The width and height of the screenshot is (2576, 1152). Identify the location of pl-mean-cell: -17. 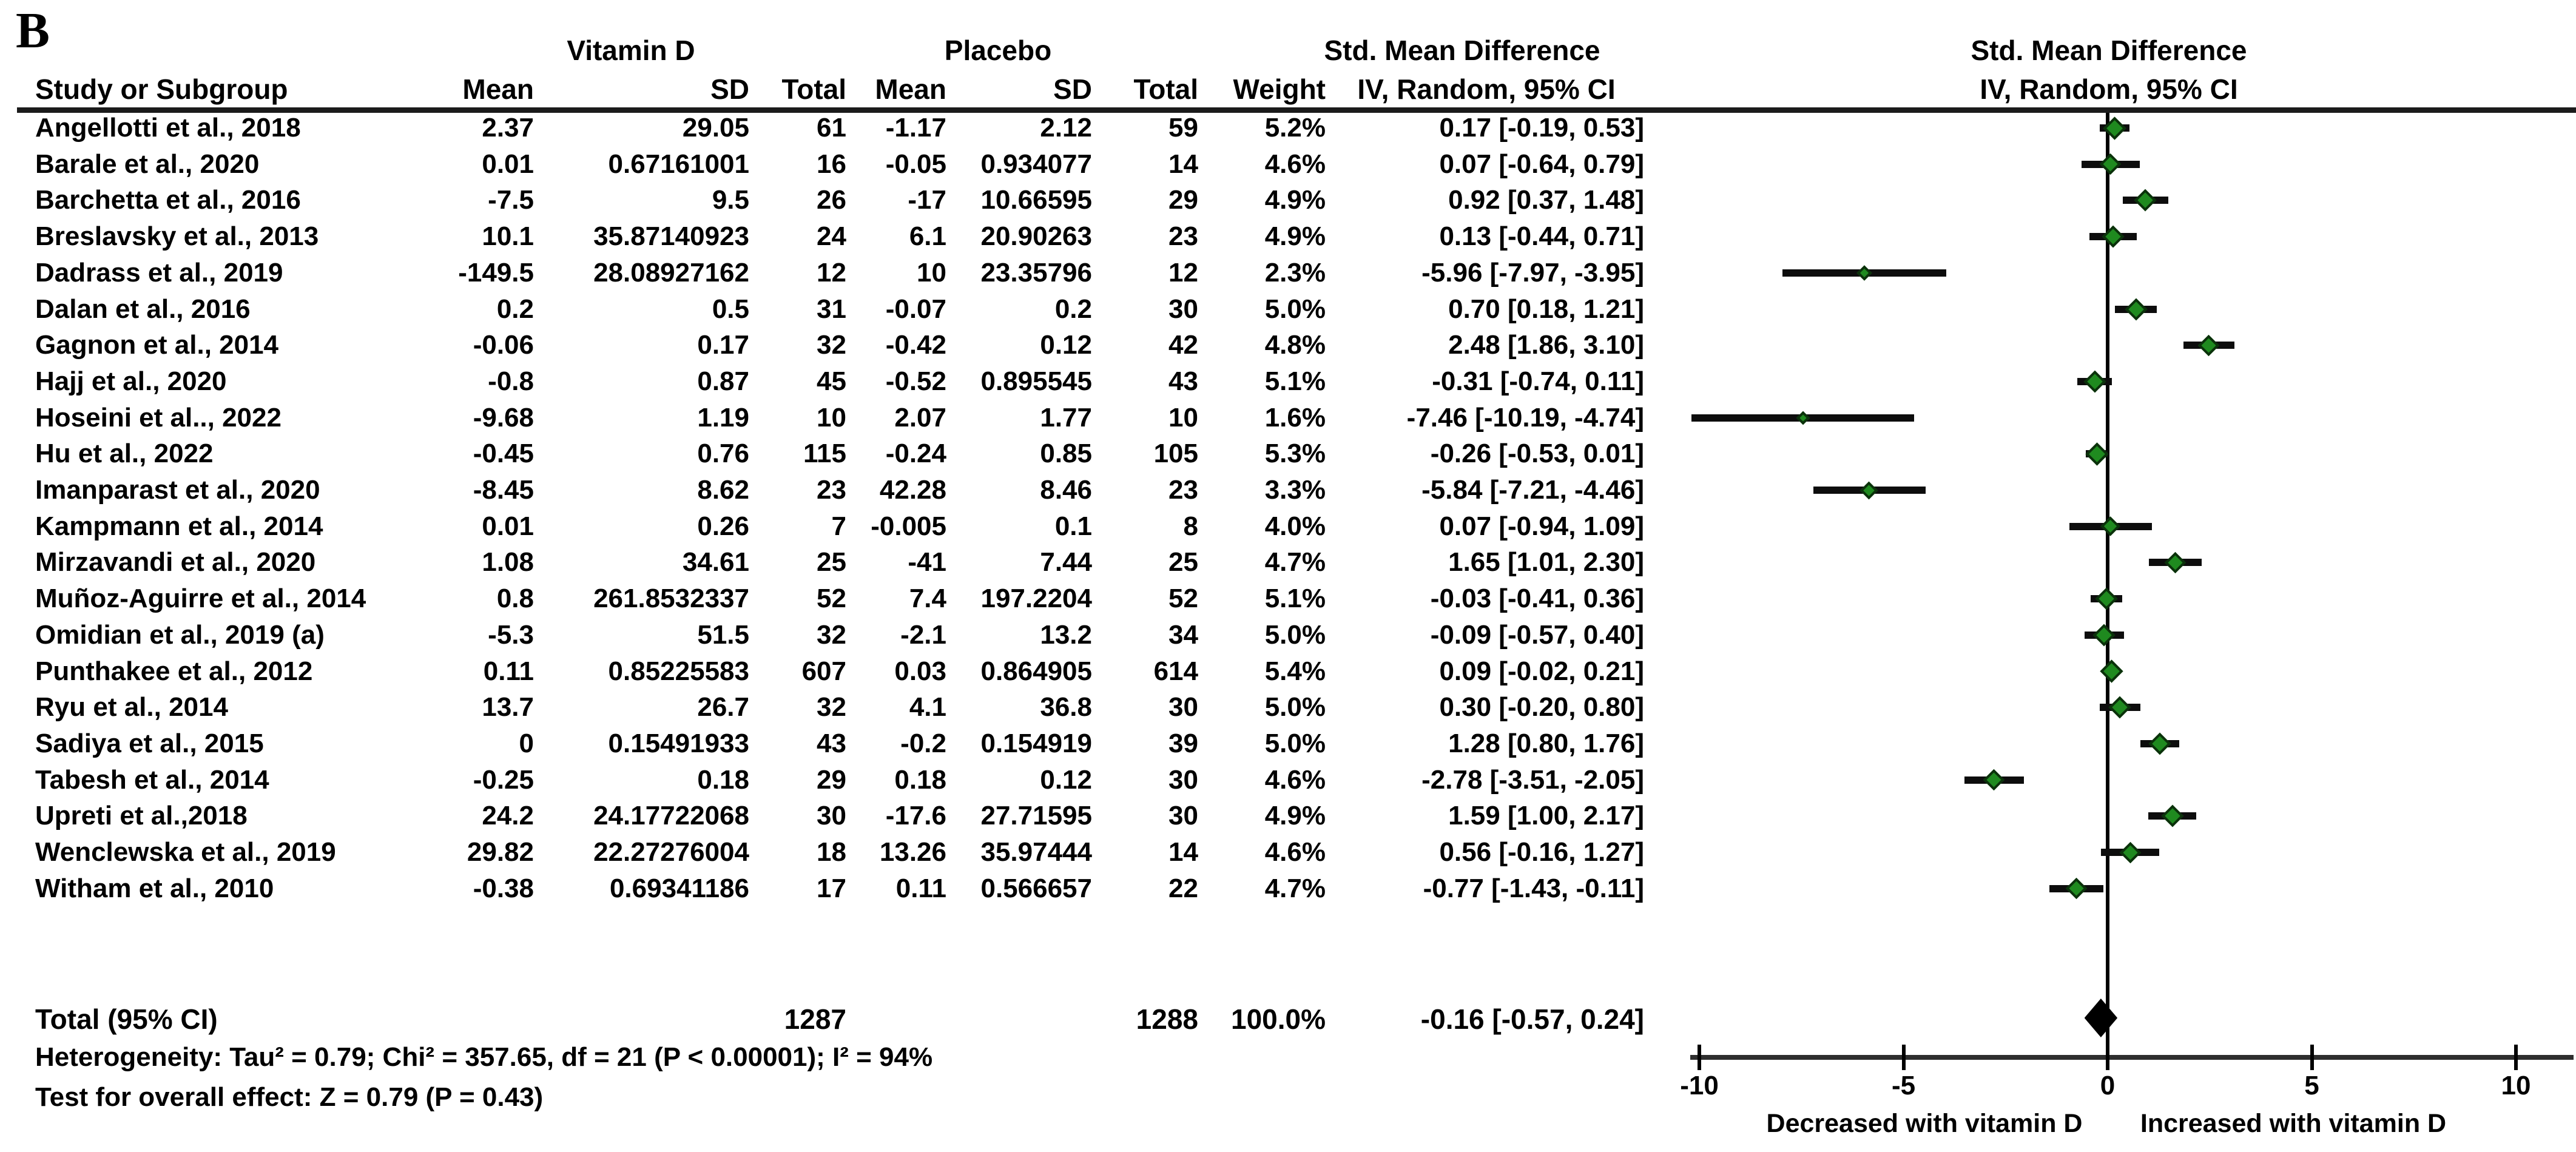
(927, 200).